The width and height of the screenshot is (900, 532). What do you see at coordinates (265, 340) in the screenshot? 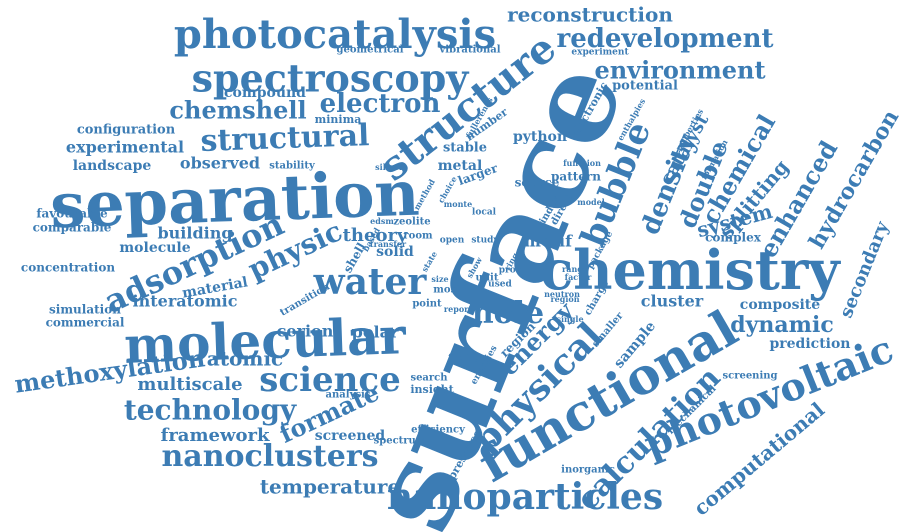
I see `cloud-word-molecular: molecular` at bounding box center [265, 340].